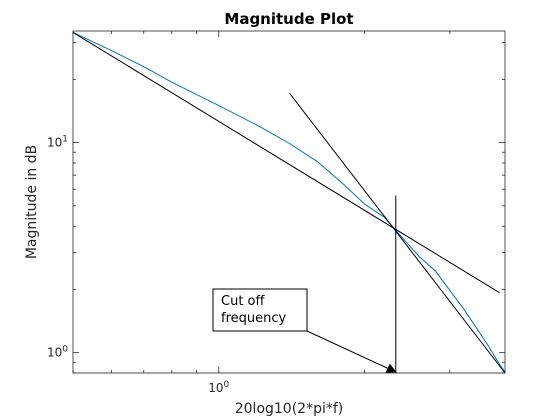  I want to click on y-axis-label: Magnitude in dB, so click(32, 202).